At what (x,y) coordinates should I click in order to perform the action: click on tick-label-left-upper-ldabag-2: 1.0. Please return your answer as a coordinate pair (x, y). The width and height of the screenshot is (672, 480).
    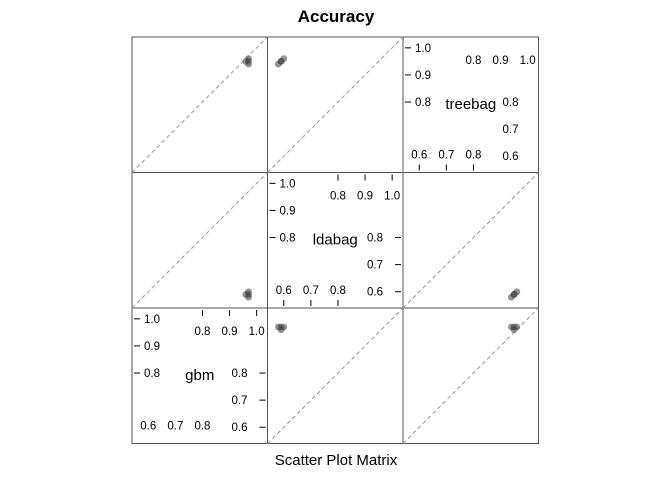
    Looking at the image, I should click on (288, 184).